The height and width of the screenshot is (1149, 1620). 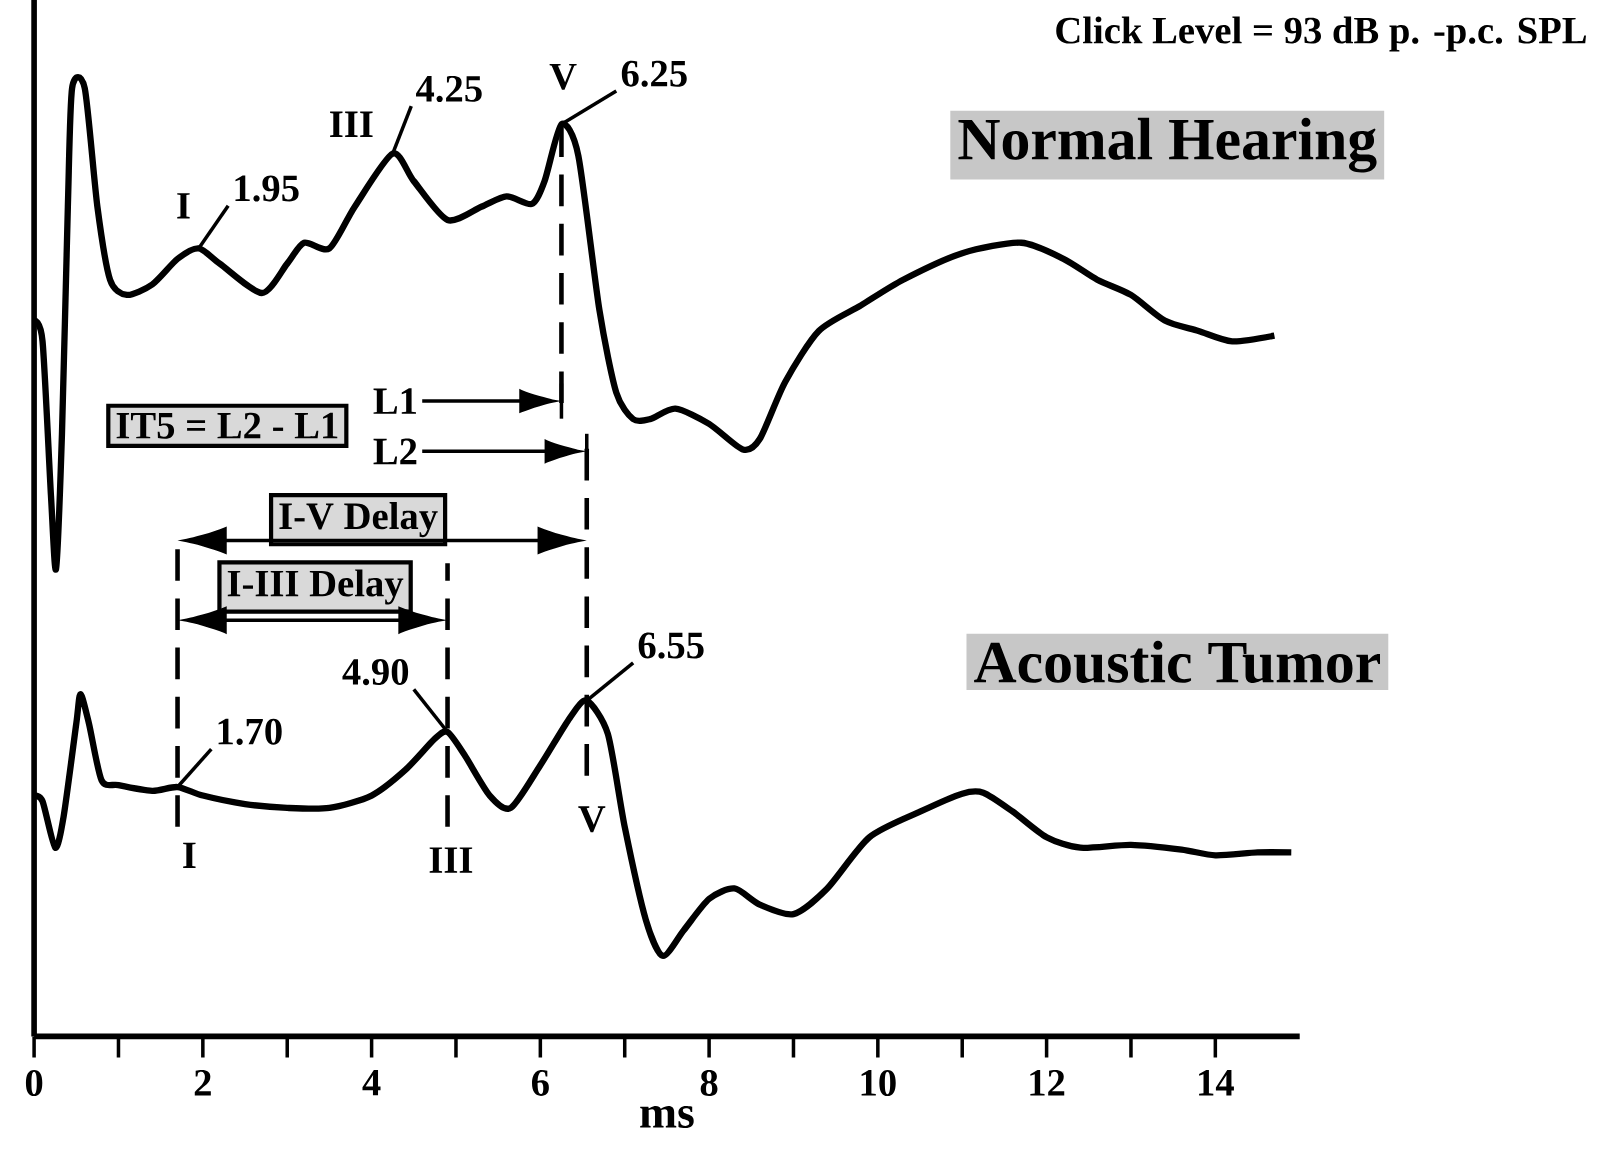 I want to click on series-label: Normal Hearing, so click(x=1167, y=145).